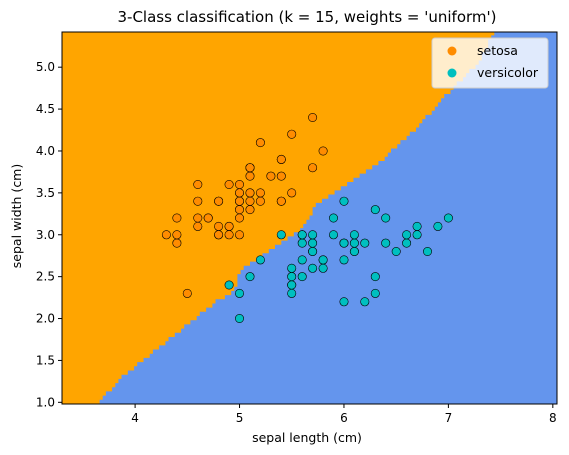  Describe the element at coordinates (508, 72) in the screenshot. I see `legend-label-versicolor: versicolor` at that location.